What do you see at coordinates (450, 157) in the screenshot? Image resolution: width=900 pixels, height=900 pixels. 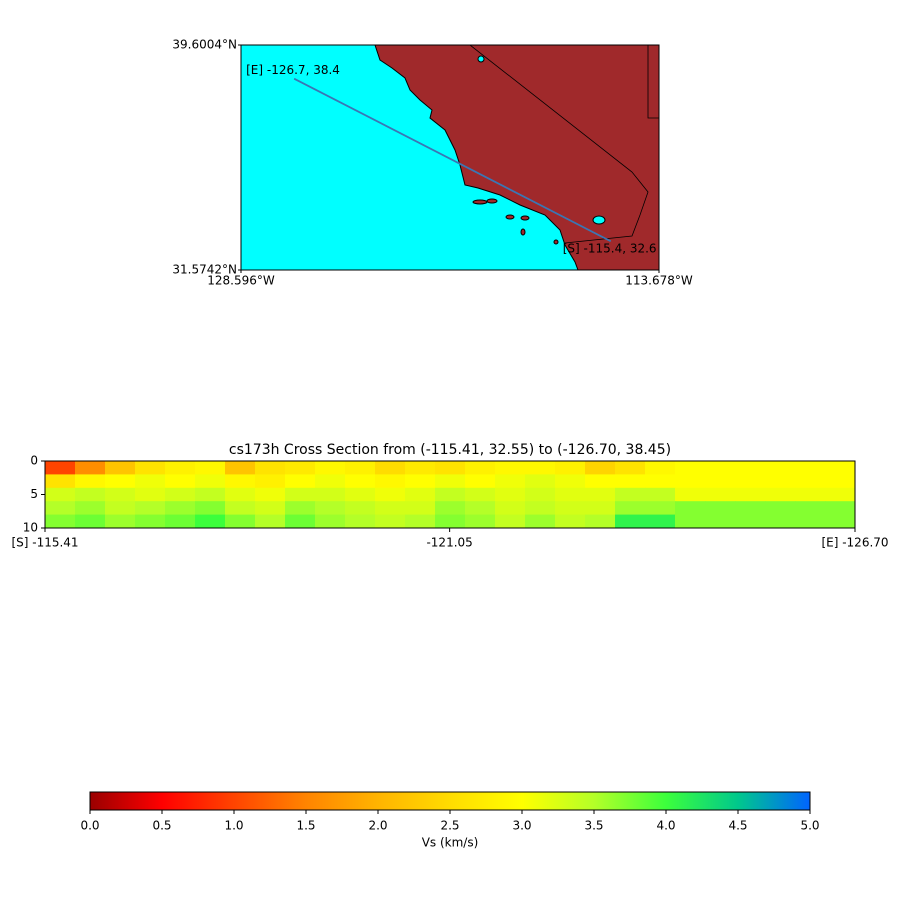 I see `map: [E] -126.7, 38.4 [S] -115.4, 32.6` at bounding box center [450, 157].